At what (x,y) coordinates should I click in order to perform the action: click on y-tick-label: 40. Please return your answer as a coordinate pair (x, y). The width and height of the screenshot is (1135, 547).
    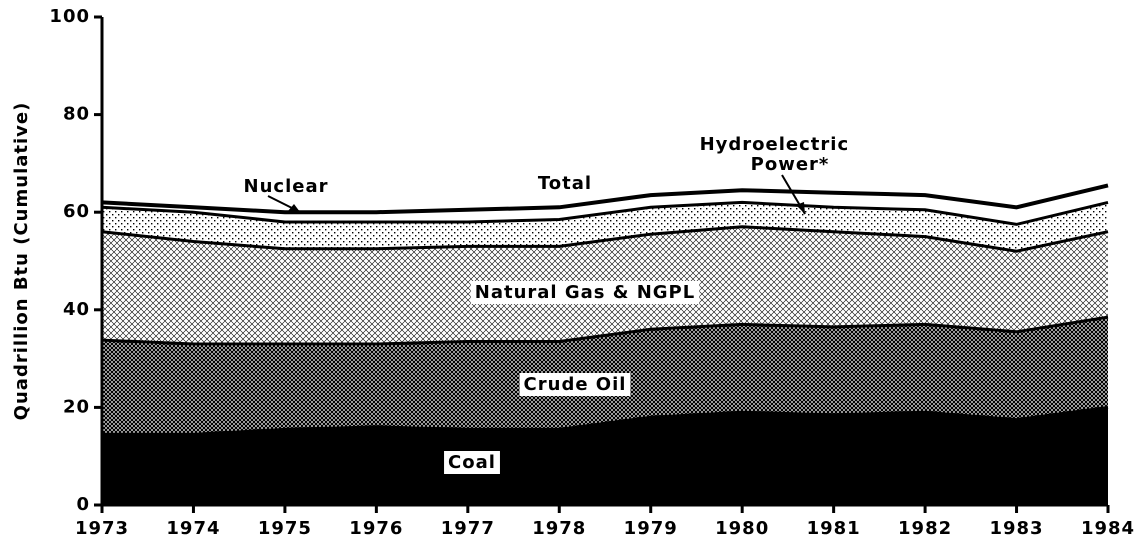
    Looking at the image, I should click on (76, 309).